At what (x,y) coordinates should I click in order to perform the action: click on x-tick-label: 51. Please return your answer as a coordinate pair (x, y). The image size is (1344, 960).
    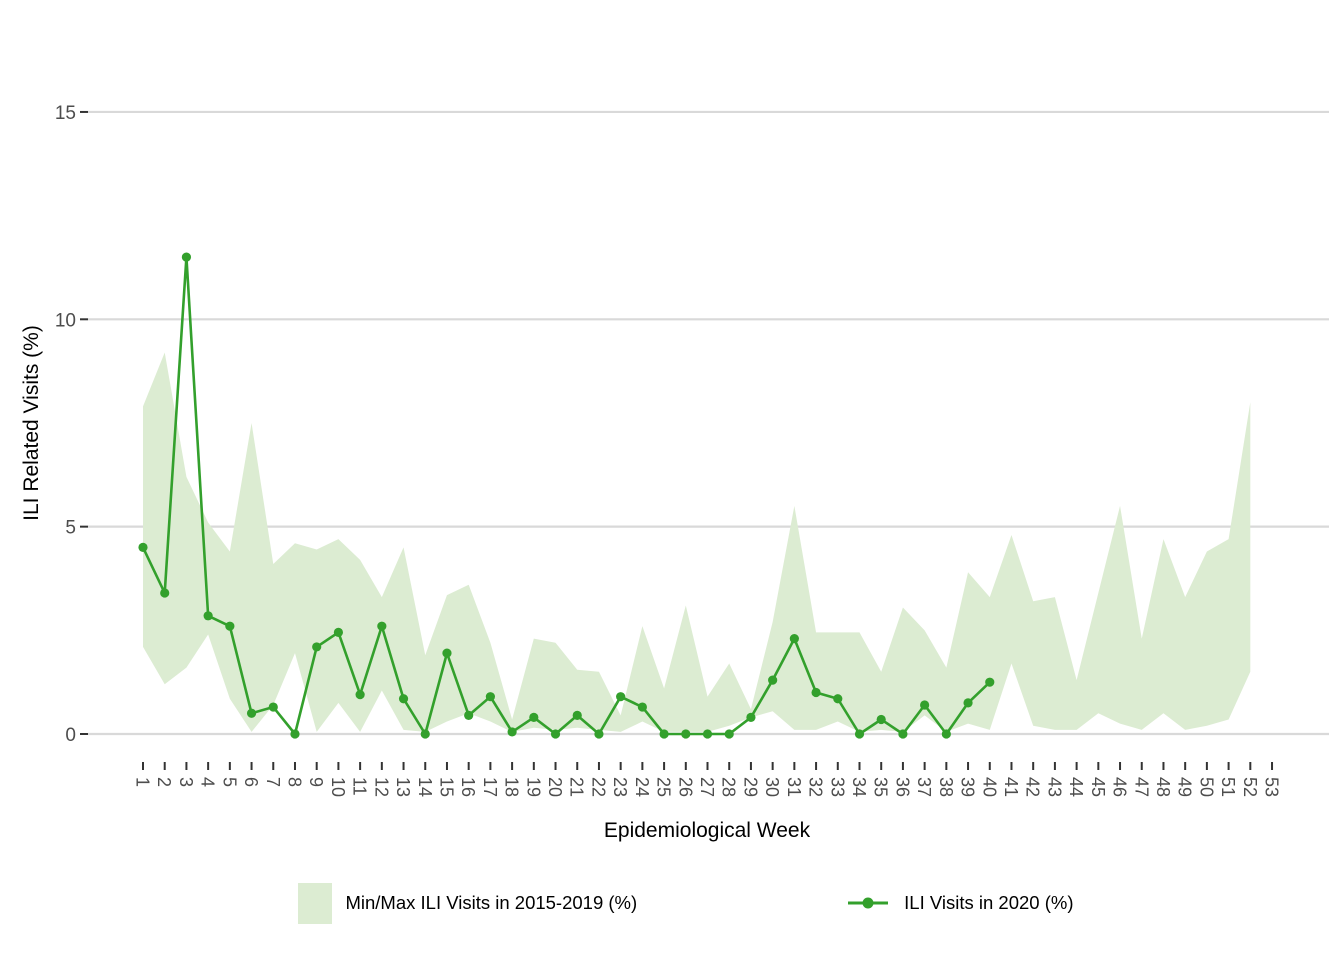
    Looking at the image, I should click on (1228, 787).